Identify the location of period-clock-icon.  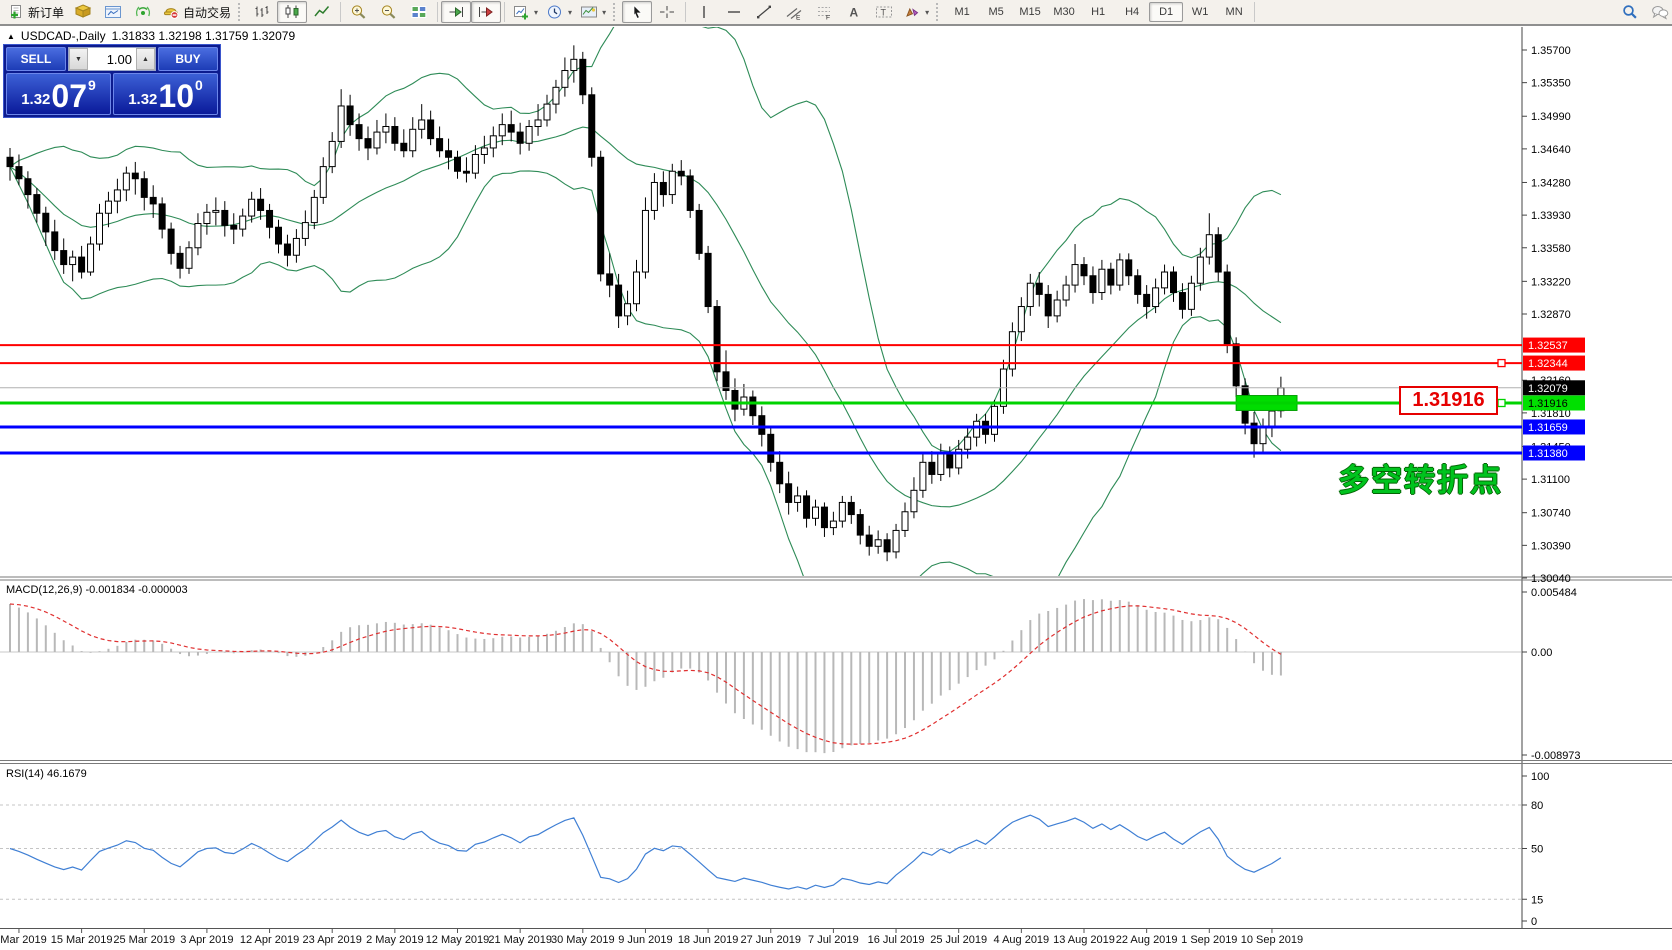
(555, 12).